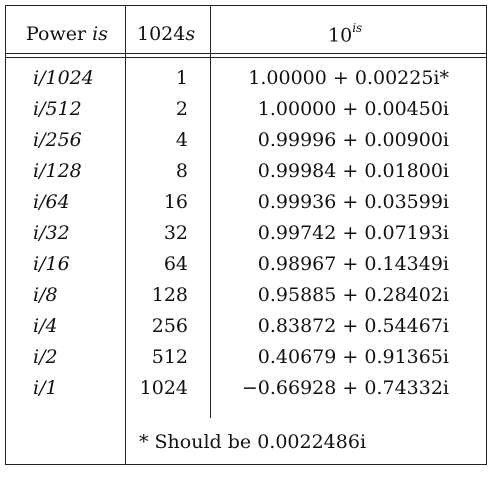 This screenshot has width=493, height=477. I want to click on value-cell: 0.83872 + 0.54467i, so click(353, 326).